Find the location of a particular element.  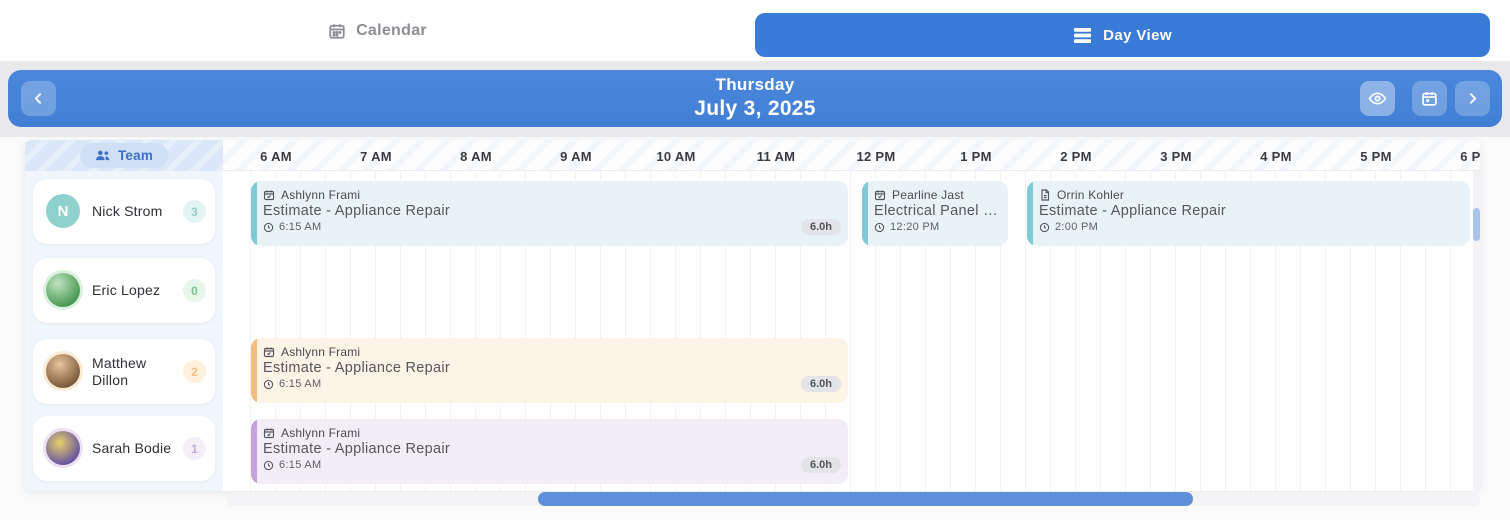

team-button: Team is located at coordinates (124, 155).